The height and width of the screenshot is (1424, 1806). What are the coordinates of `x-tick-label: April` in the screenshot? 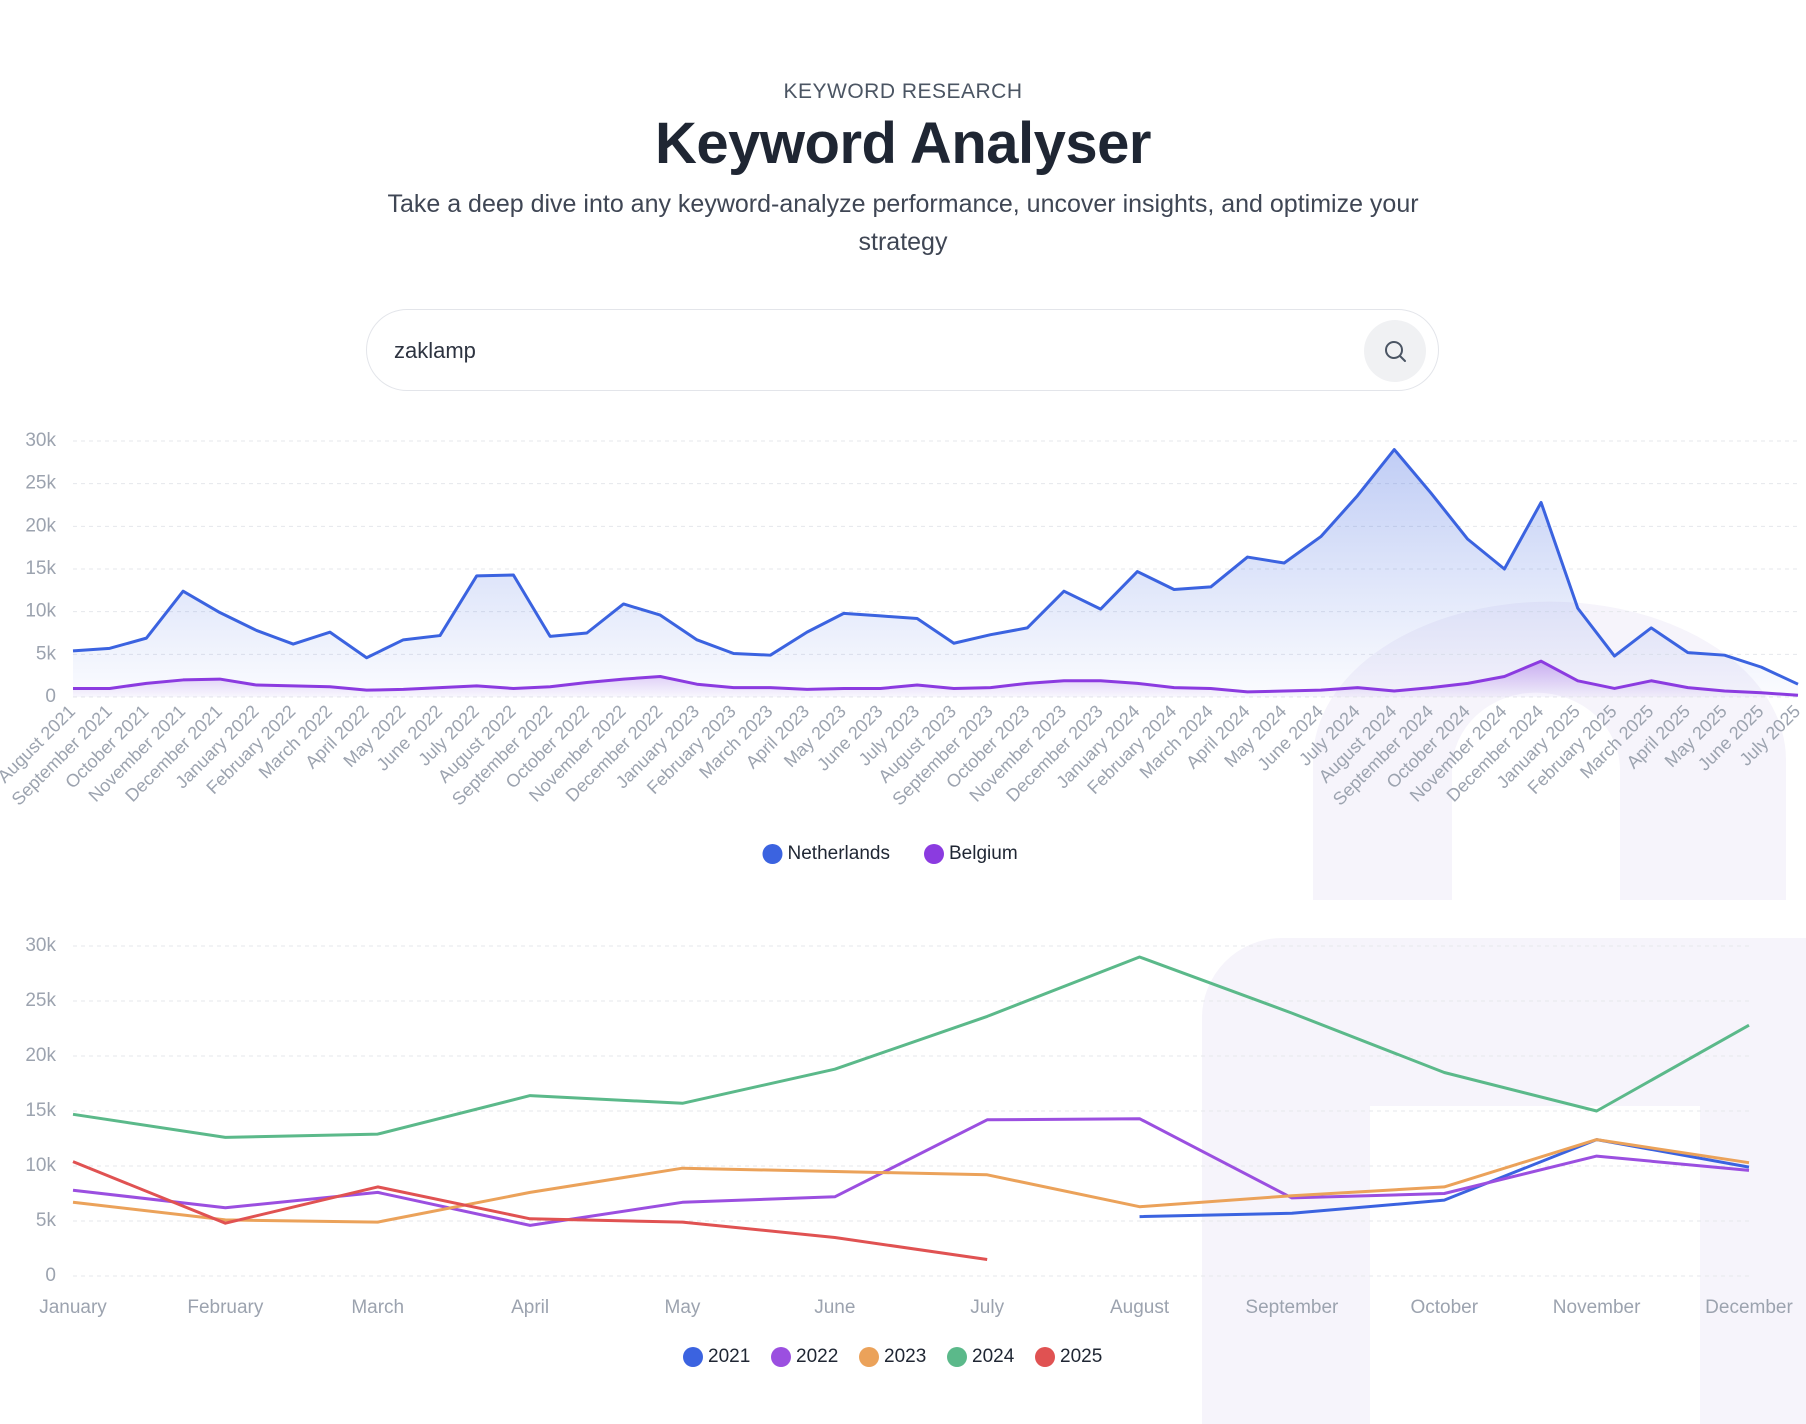 It's located at (530, 1307).